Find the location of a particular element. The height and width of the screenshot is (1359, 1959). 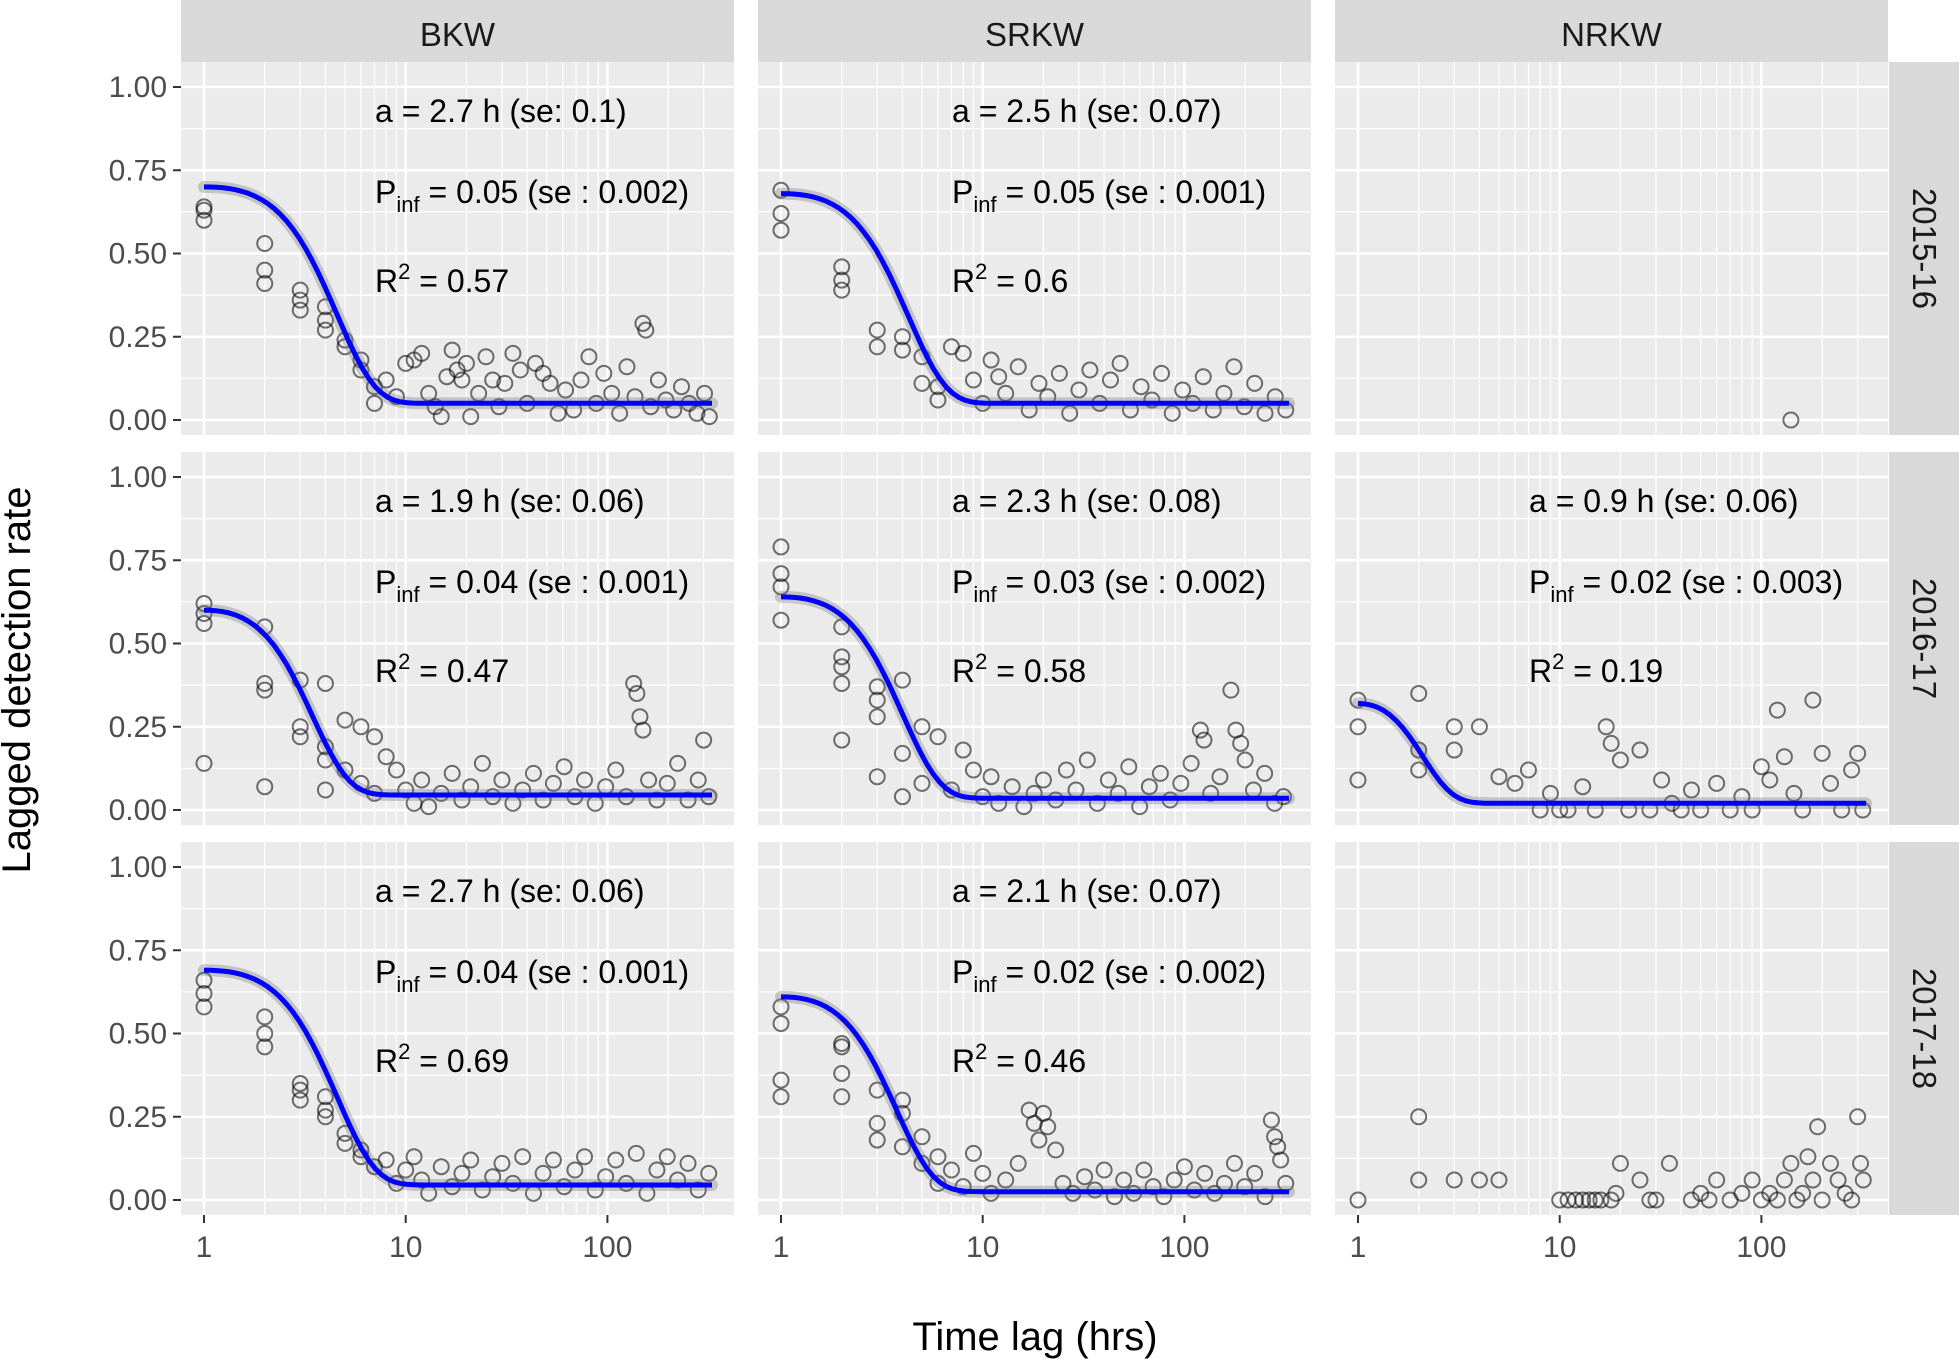

annotation-a: a = 2.7 h (se: 0.06) is located at coordinates (510, 891).